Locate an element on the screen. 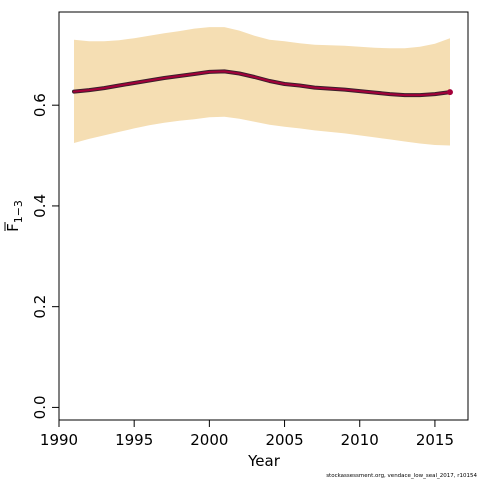 The height and width of the screenshot is (480, 480). x-tick-label: 2015 is located at coordinates (435, 440).